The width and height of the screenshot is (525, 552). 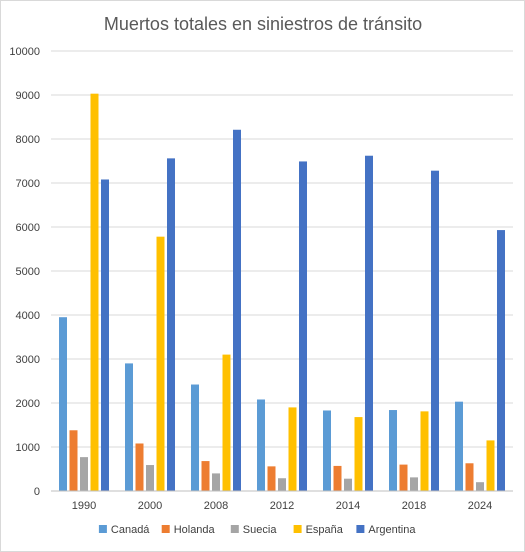 I want to click on legend-item: España, so click(x=318, y=530).